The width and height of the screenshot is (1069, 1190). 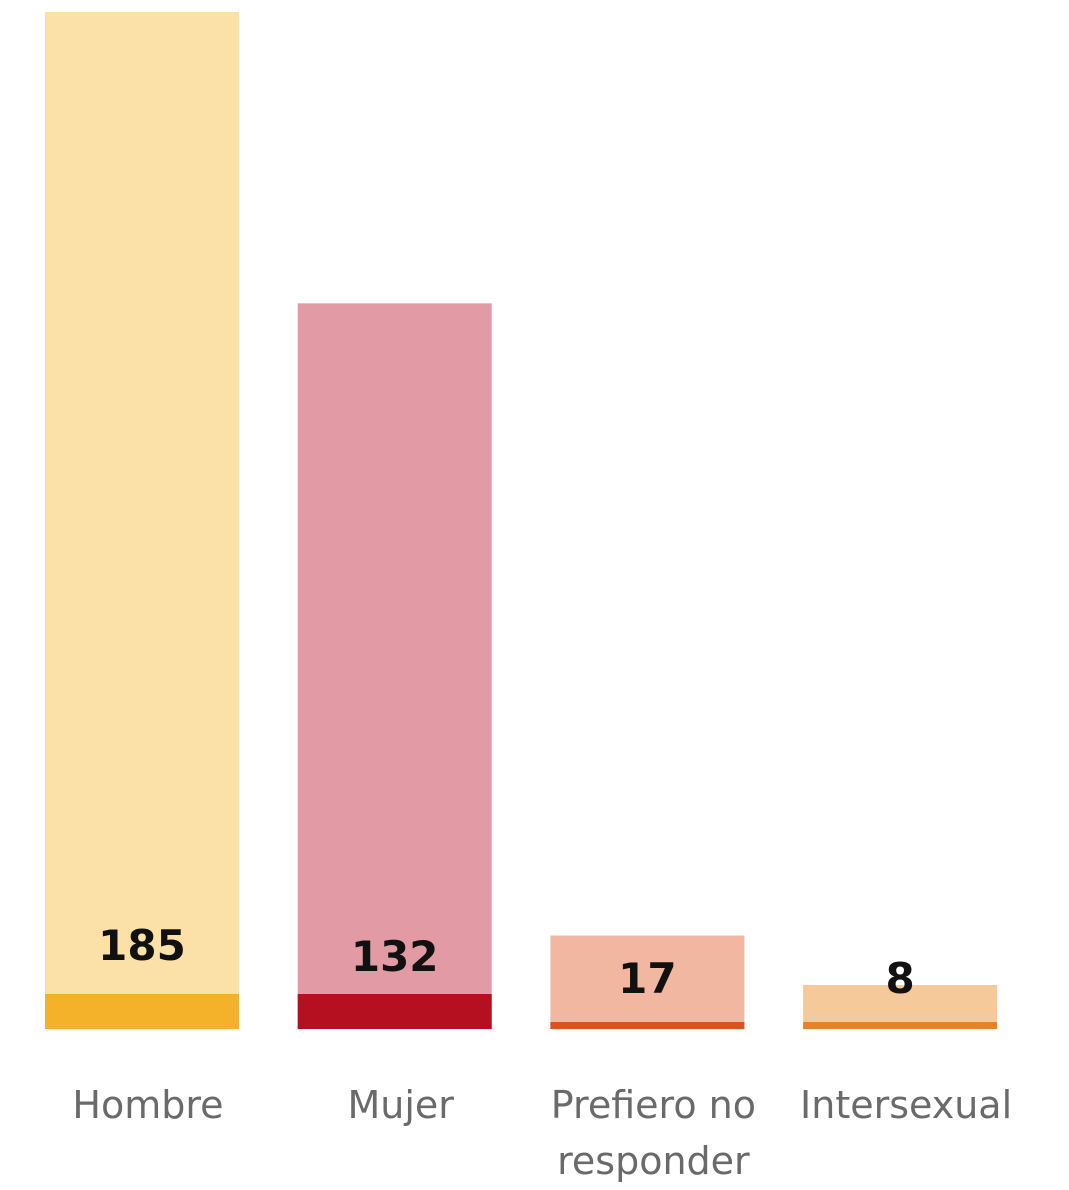 I want to click on category-label-intersexual: Intersexual, so click(x=906, y=1105).